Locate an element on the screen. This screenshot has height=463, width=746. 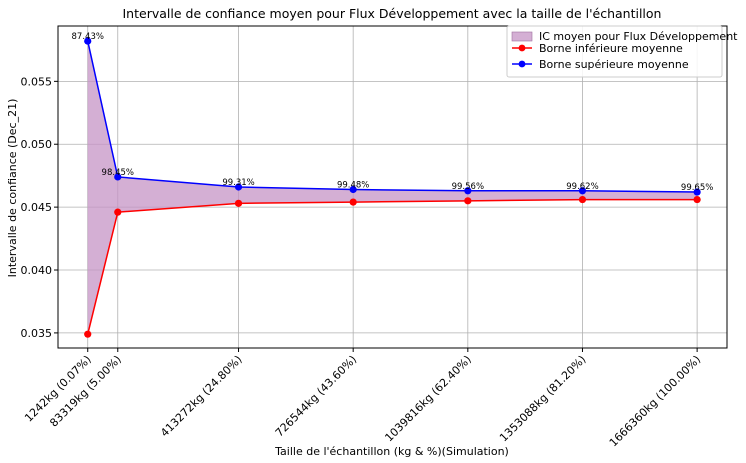
y-tick-label: 0.055 is located at coordinates (37, 81).